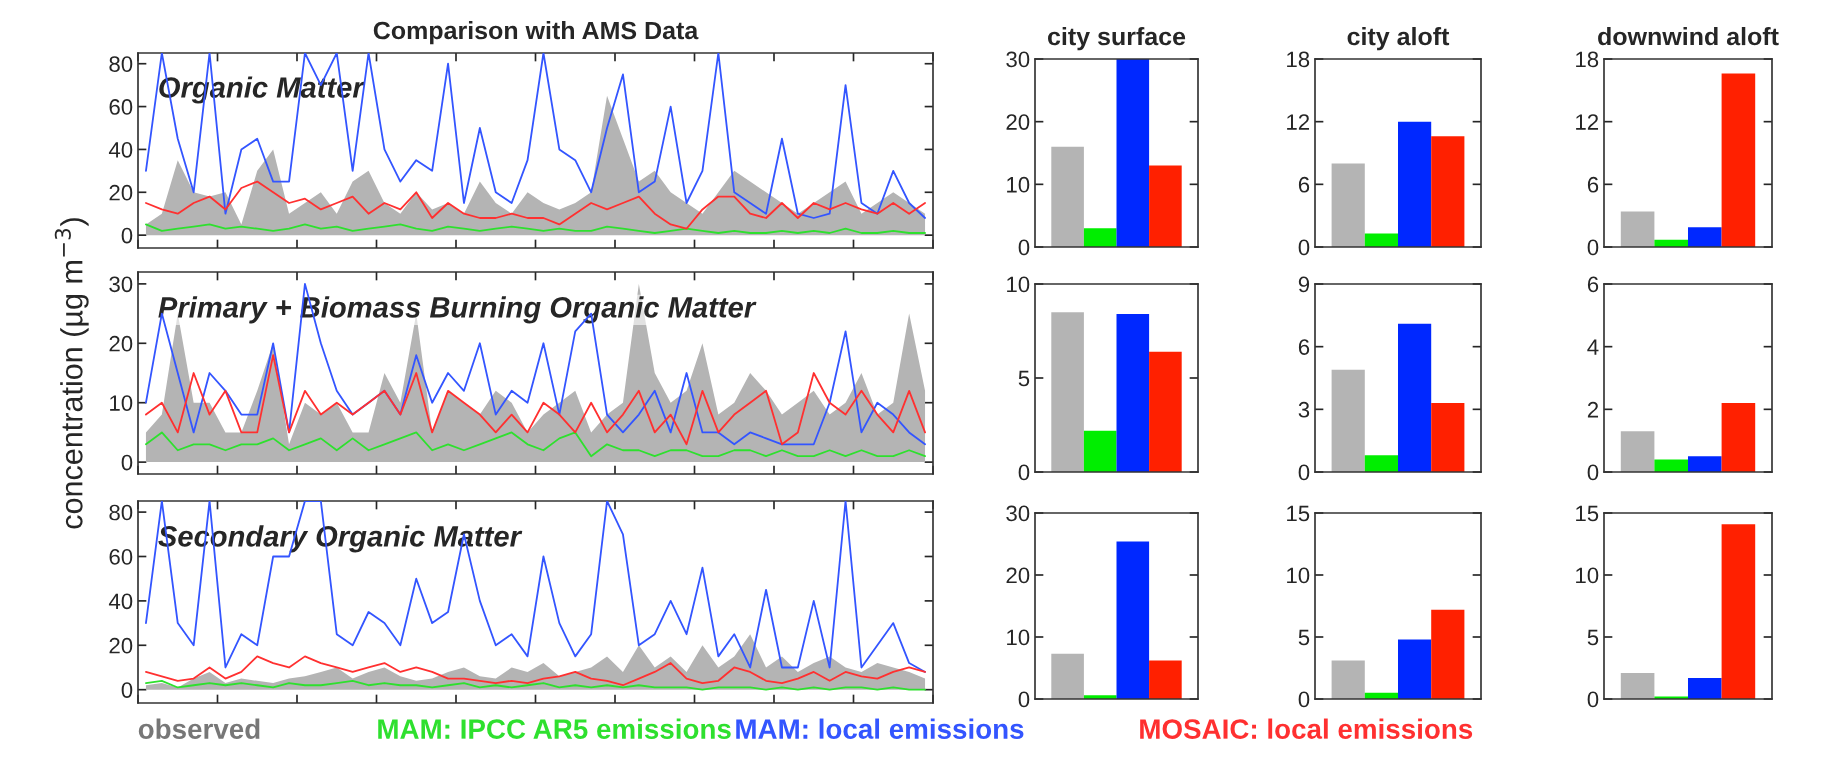  What do you see at coordinates (71, 373) in the screenshot?
I see `y-axis-title: concentration (µg m$^{−3}$)` at bounding box center [71, 373].